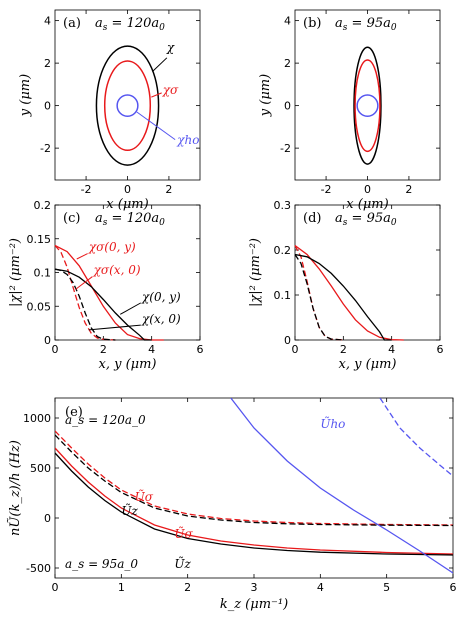 Image resolution: width=471 pixels, height=620 pixels. I want to click on annotation: χ(0, y), so click(161, 297).